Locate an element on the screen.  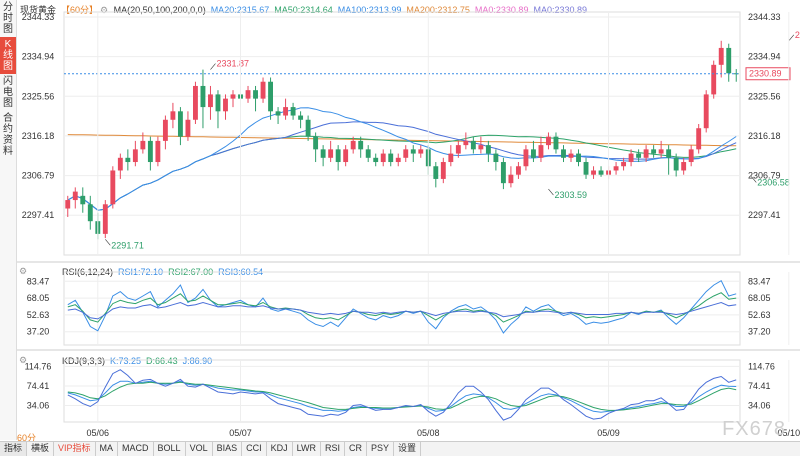
rsi-series-rsi3 is located at coordinates (402, 310).